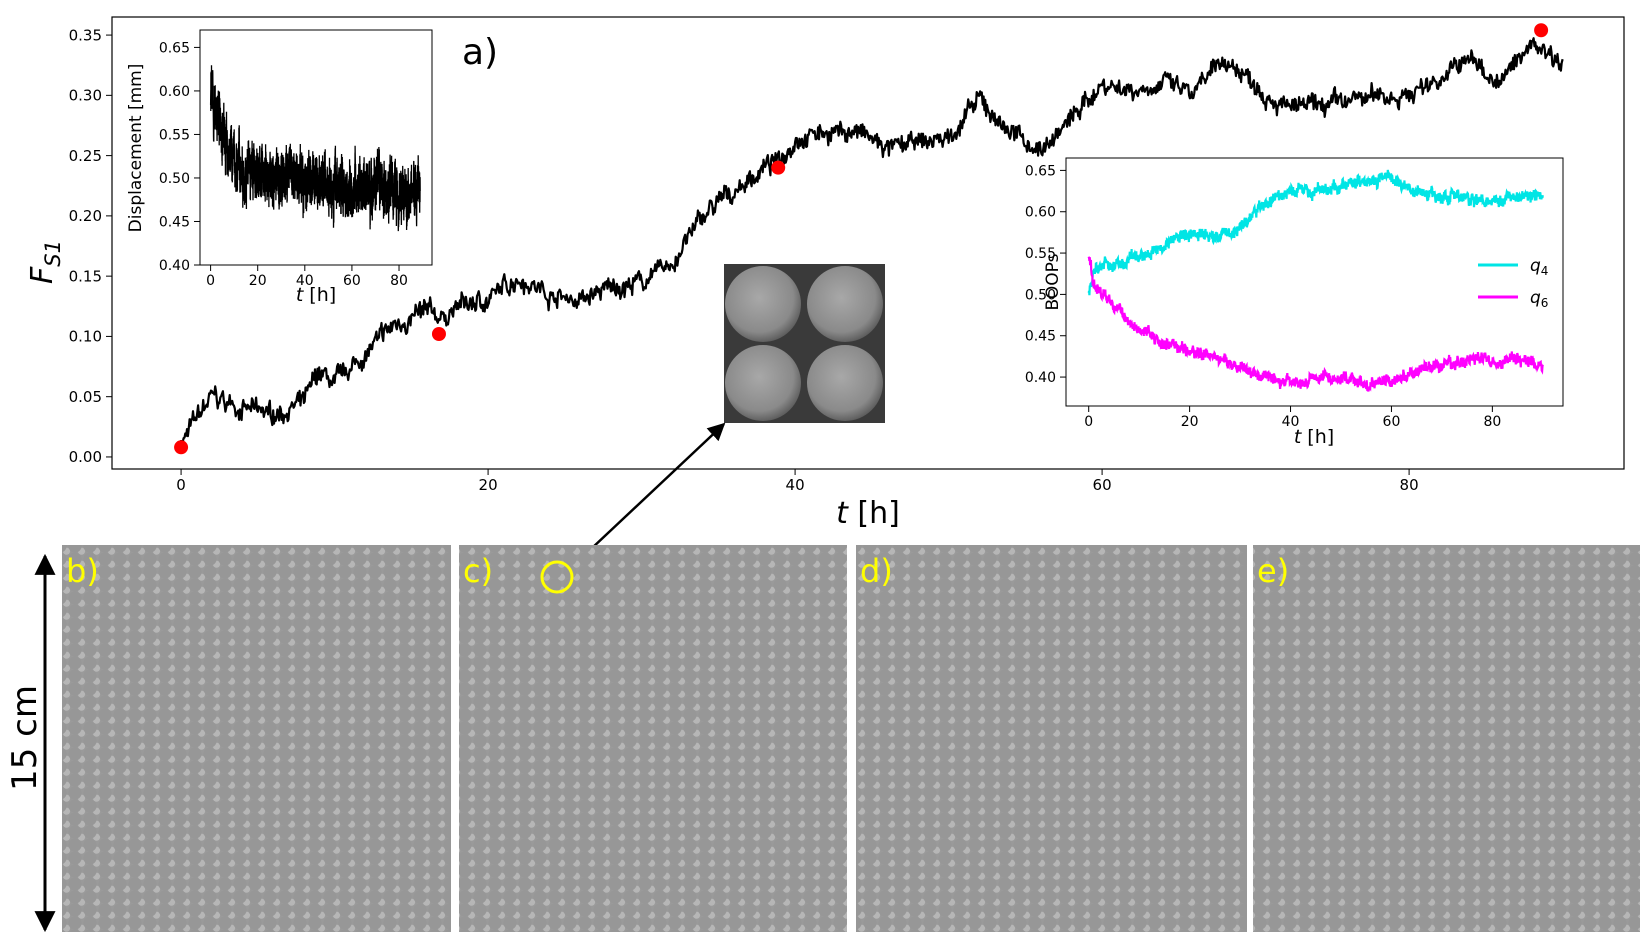  What do you see at coordinates (1040, 295) in the screenshot?
I see `inset2-y-tick-label: 0.50` at bounding box center [1040, 295].